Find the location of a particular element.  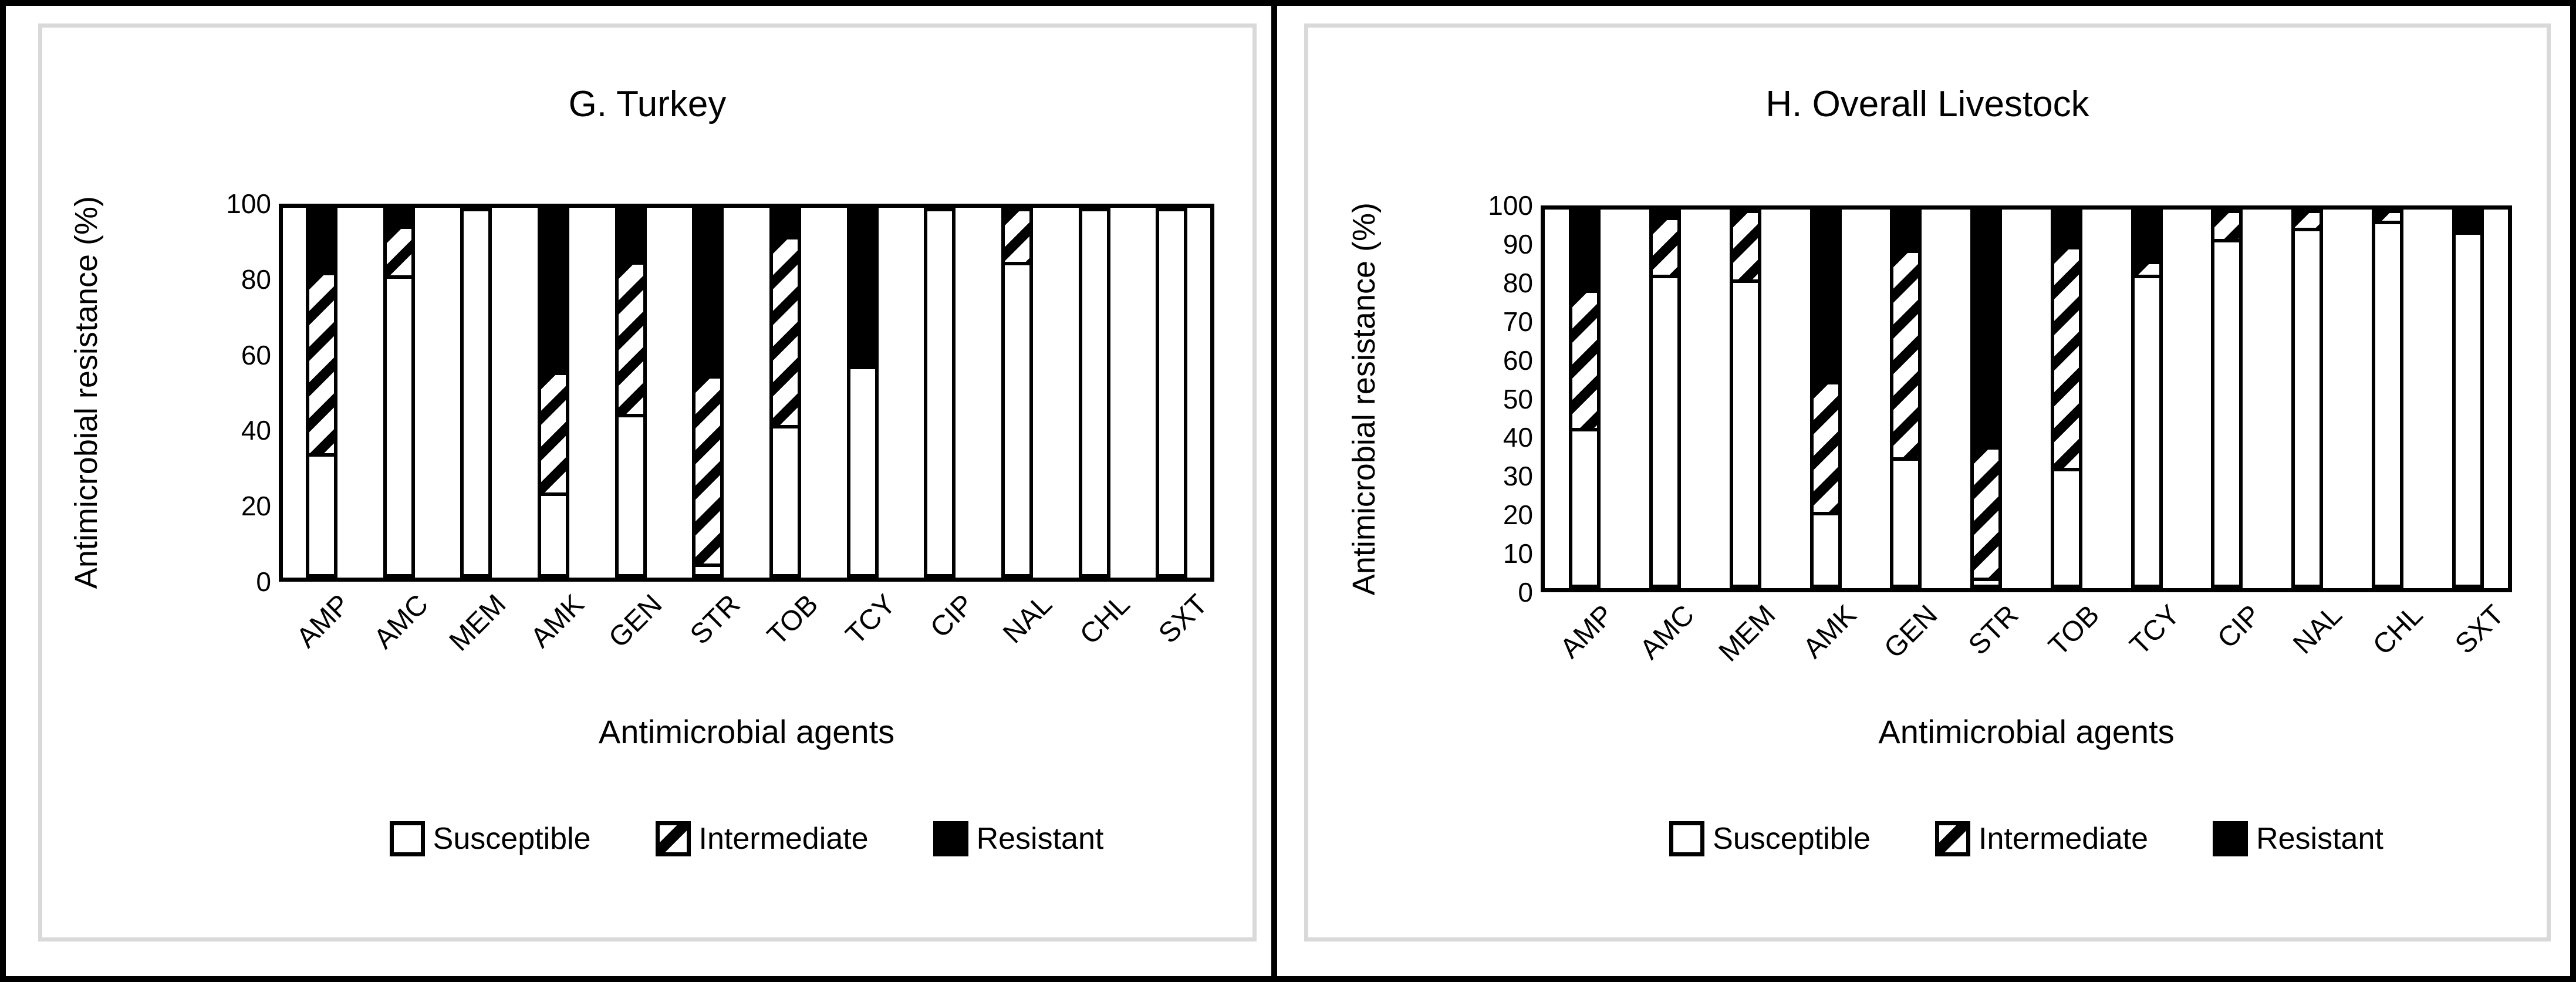

y-tick-label: 0 is located at coordinates (263, 581).